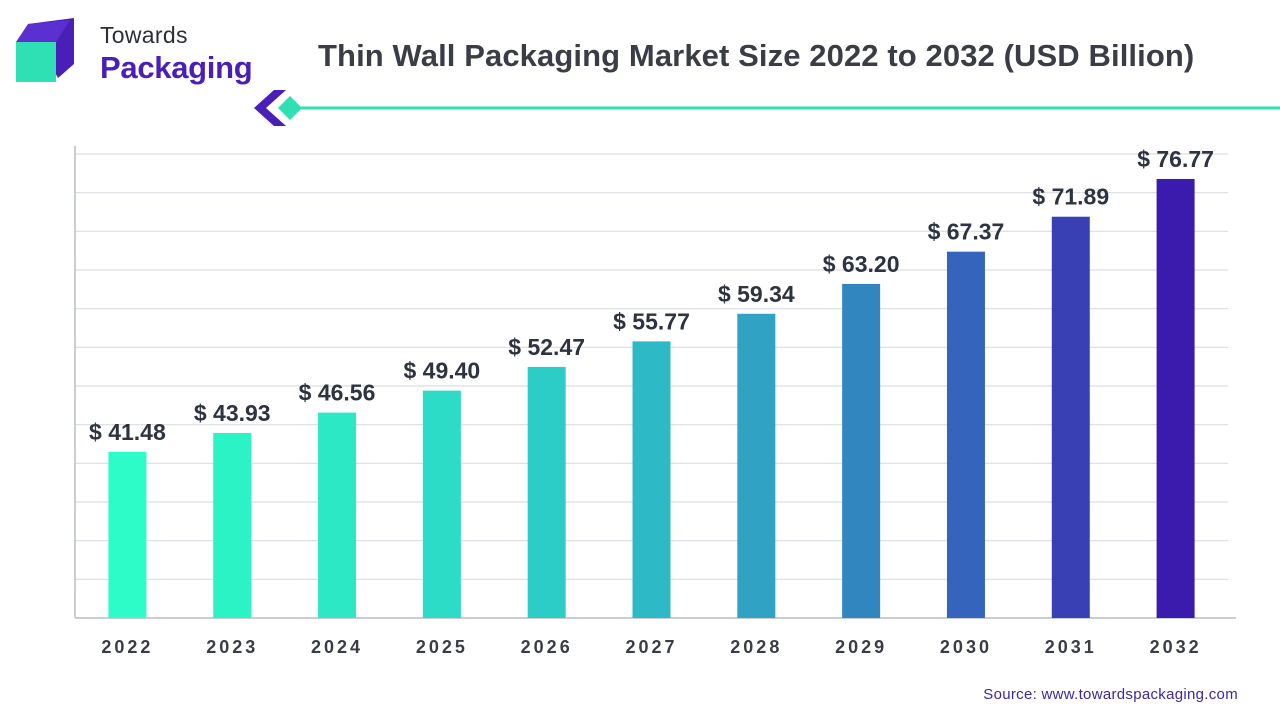 This screenshot has height=720, width=1280. I want to click on x-tick-label-2023: 2023, so click(232, 647).